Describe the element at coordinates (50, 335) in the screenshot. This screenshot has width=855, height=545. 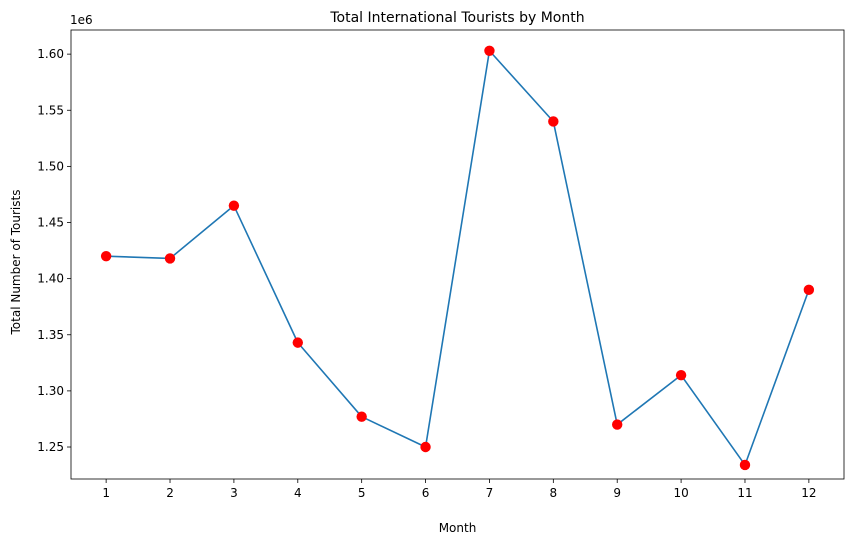
I see `y-tick-label: 1.35` at that location.